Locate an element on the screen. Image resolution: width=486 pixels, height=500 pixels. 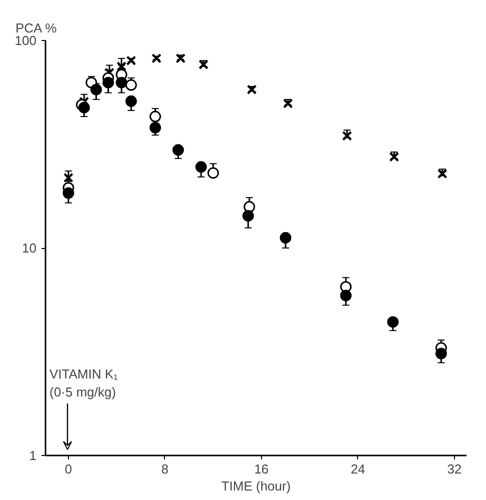
x-tick-label: 8 is located at coordinates (165, 469).